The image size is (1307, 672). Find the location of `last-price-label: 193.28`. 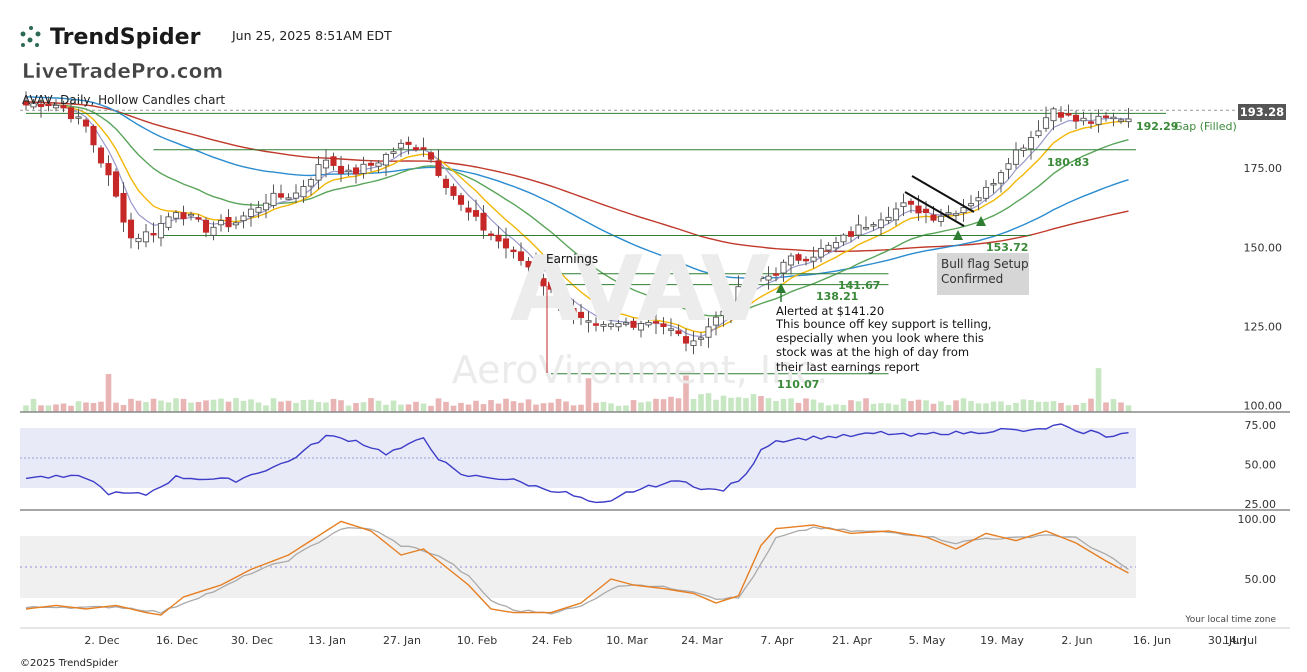

last-price-label: 193.28 is located at coordinates (1262, 112).